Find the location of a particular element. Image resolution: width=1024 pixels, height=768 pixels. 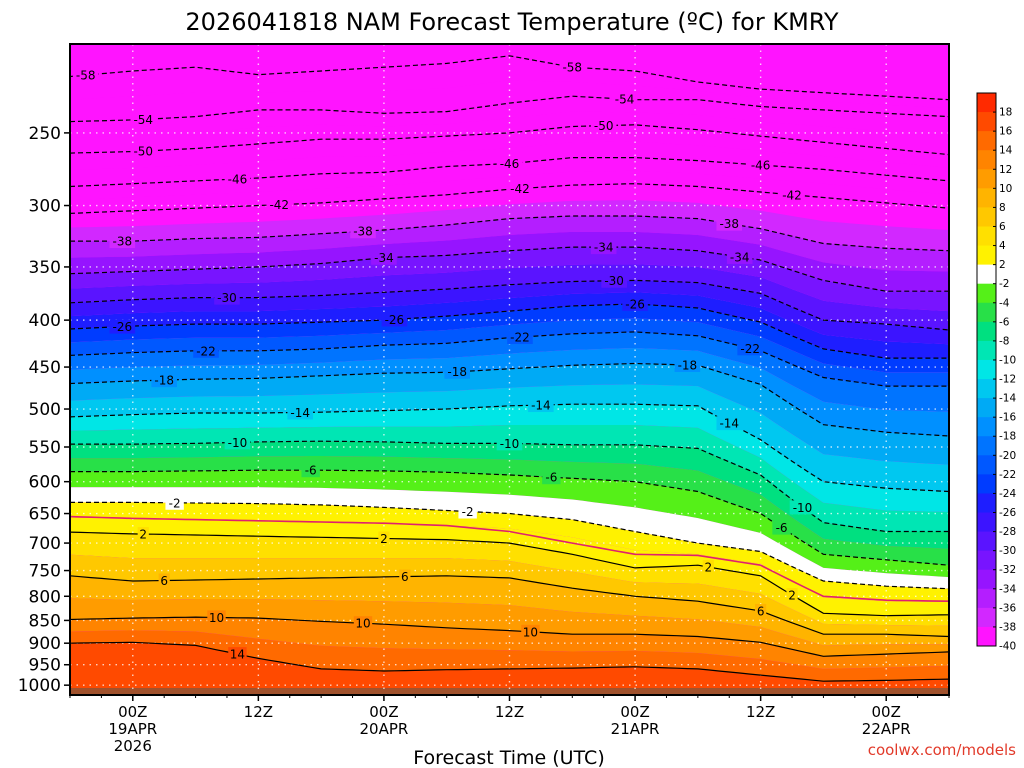

isotherm-label: -58 is located at coordinates (85, 75).